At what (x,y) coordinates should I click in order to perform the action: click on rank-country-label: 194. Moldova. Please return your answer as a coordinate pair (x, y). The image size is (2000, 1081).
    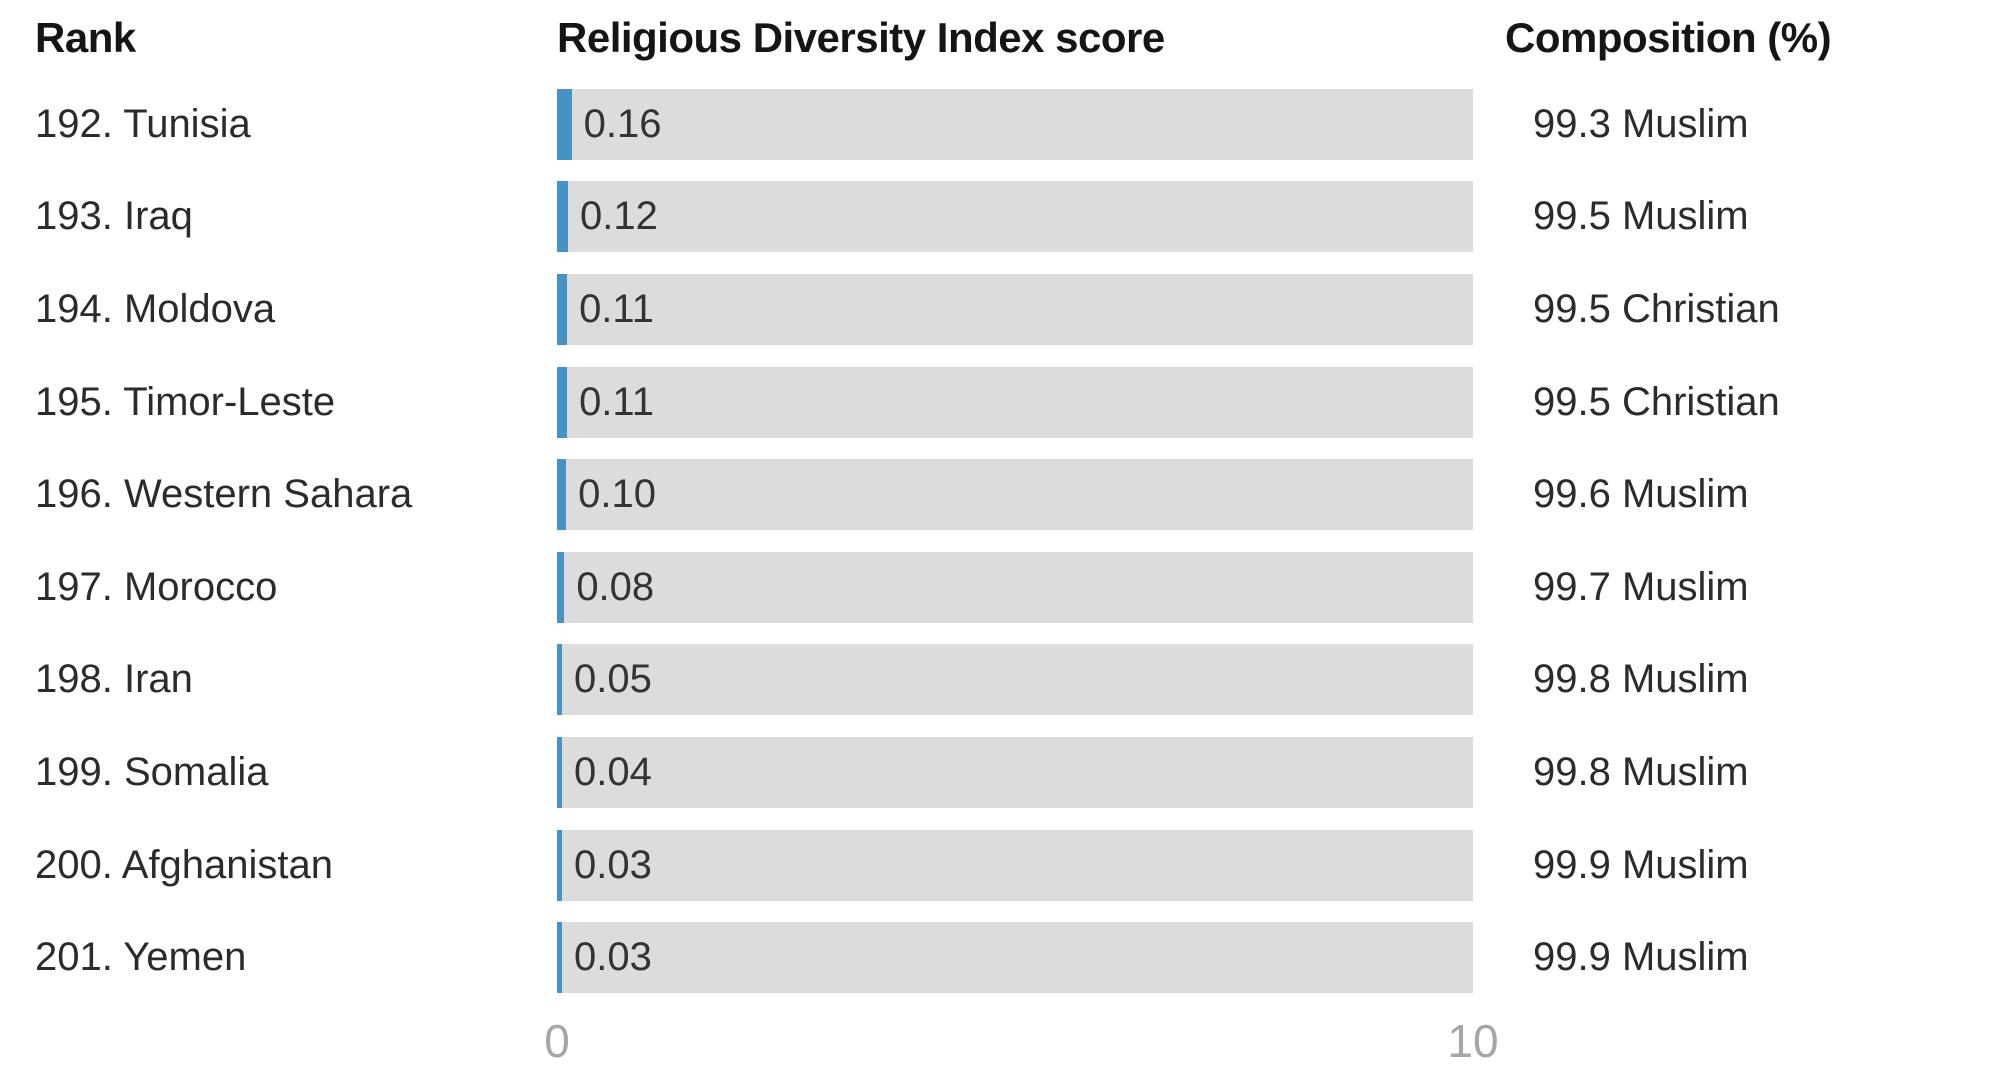
    Looking at the image, I should click on (155, 308).